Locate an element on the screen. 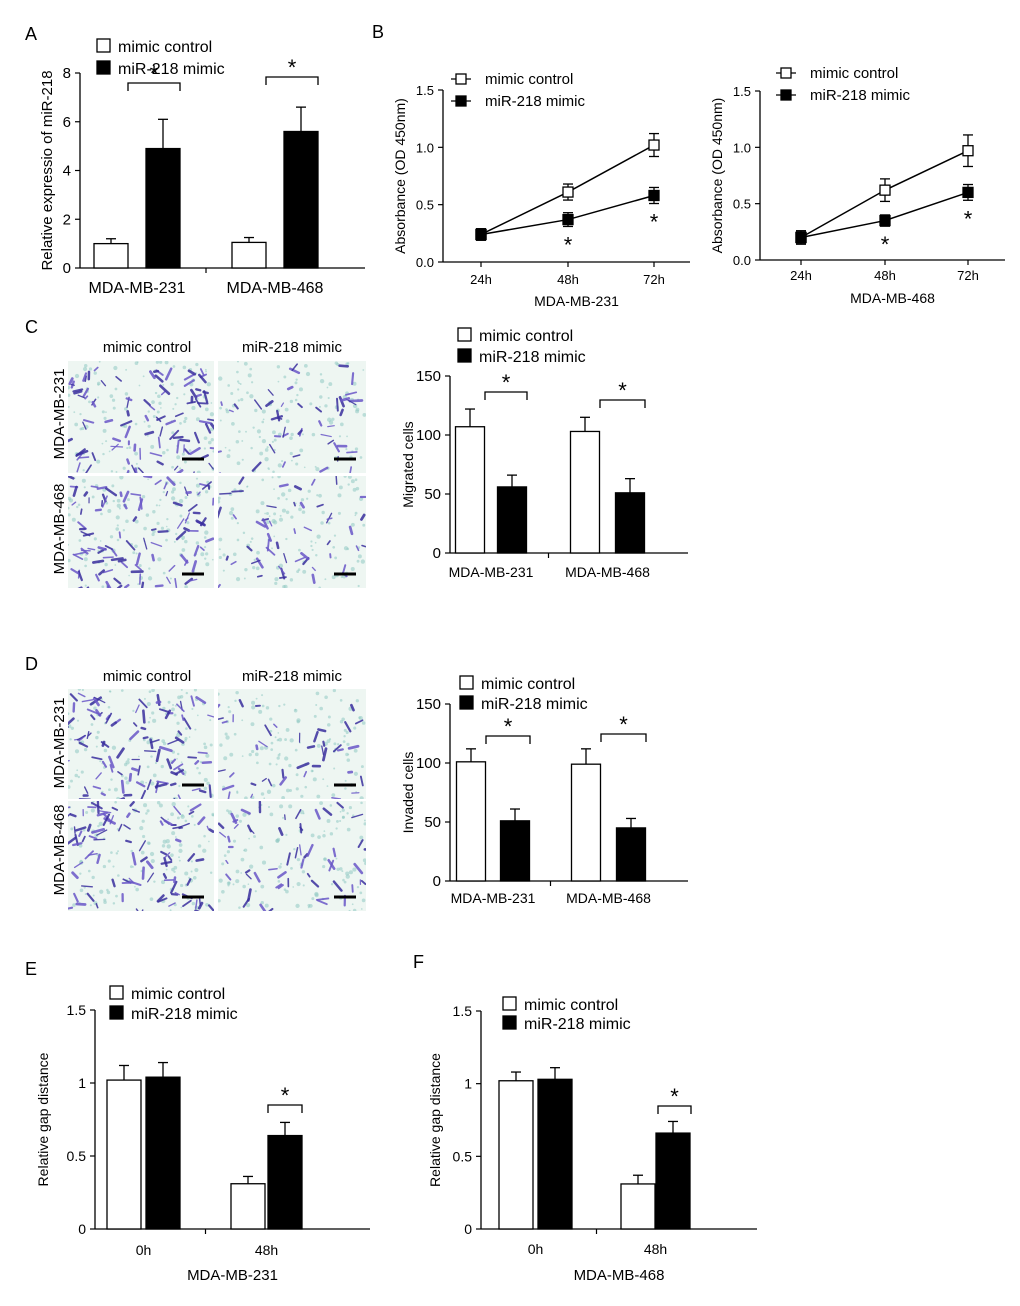 The width and height of the screenshot is (1020, 1306). y-tick-label-C: 150 is located at coordinates (428, 376).